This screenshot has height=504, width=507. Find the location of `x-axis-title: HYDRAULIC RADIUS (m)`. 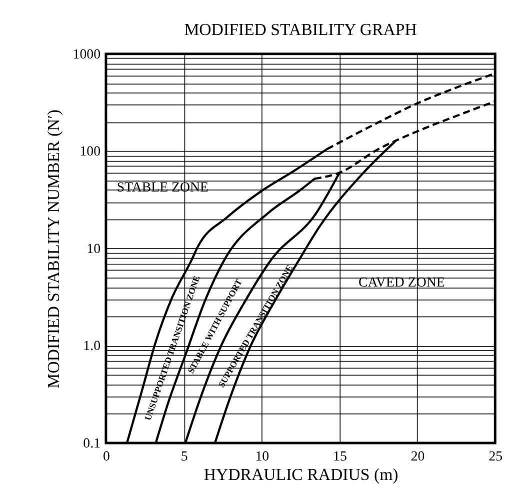

x-axis-title: HYDRAULIC RADIUS (m) is located at coordinates (301, 474).